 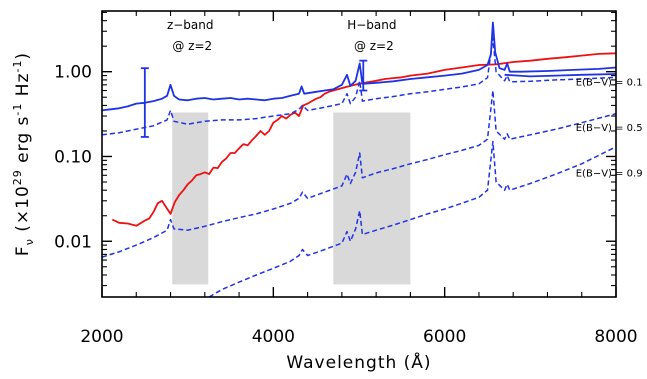 I want to click on band-label-0: z−band, so click(x=190, y=25).